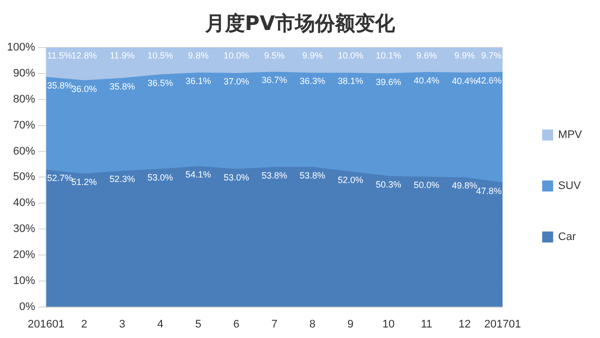  Describe the element at coordinates (351, 180) in the screenshot. I see `data-label: 52.0%` at that location.